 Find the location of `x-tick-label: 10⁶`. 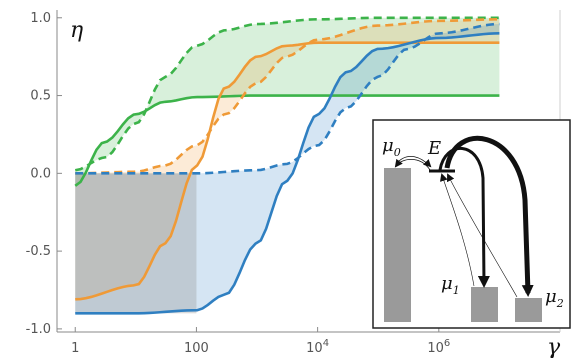

x-tick-label: 10⁶ is located at coordinates (438, 347).